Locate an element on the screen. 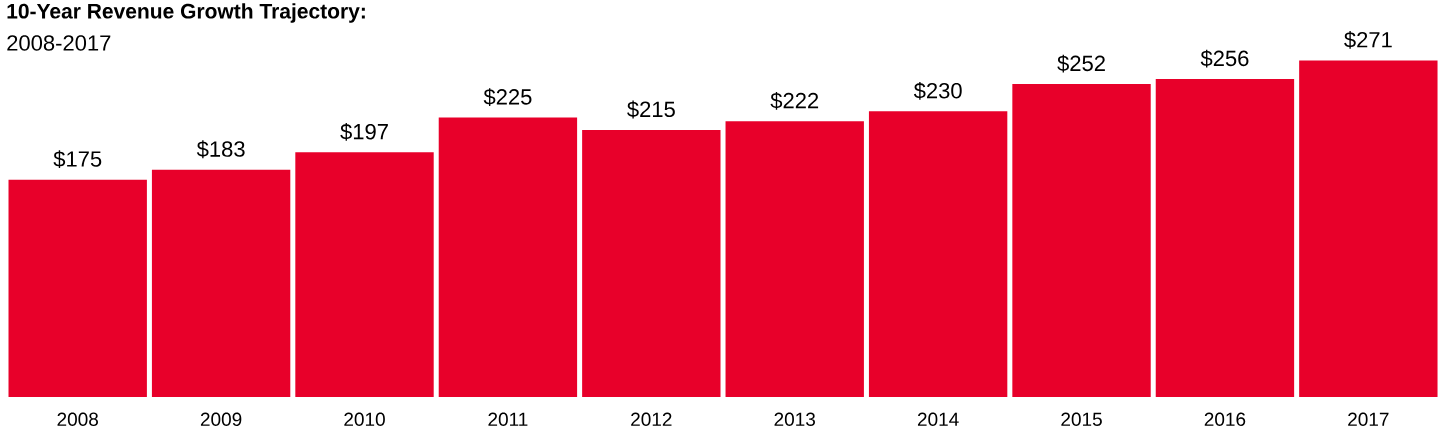  data-label: $256 is located at coordinates (1224, 58).